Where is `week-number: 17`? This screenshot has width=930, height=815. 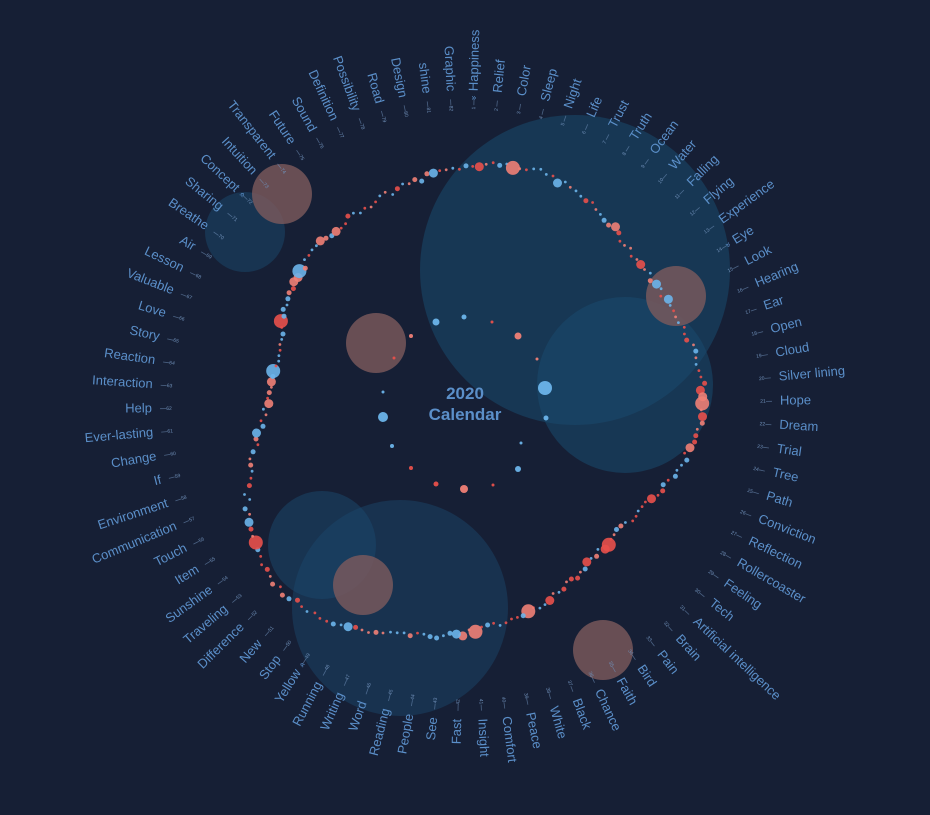 week-number: 17 is located at coordinates (748, 313).